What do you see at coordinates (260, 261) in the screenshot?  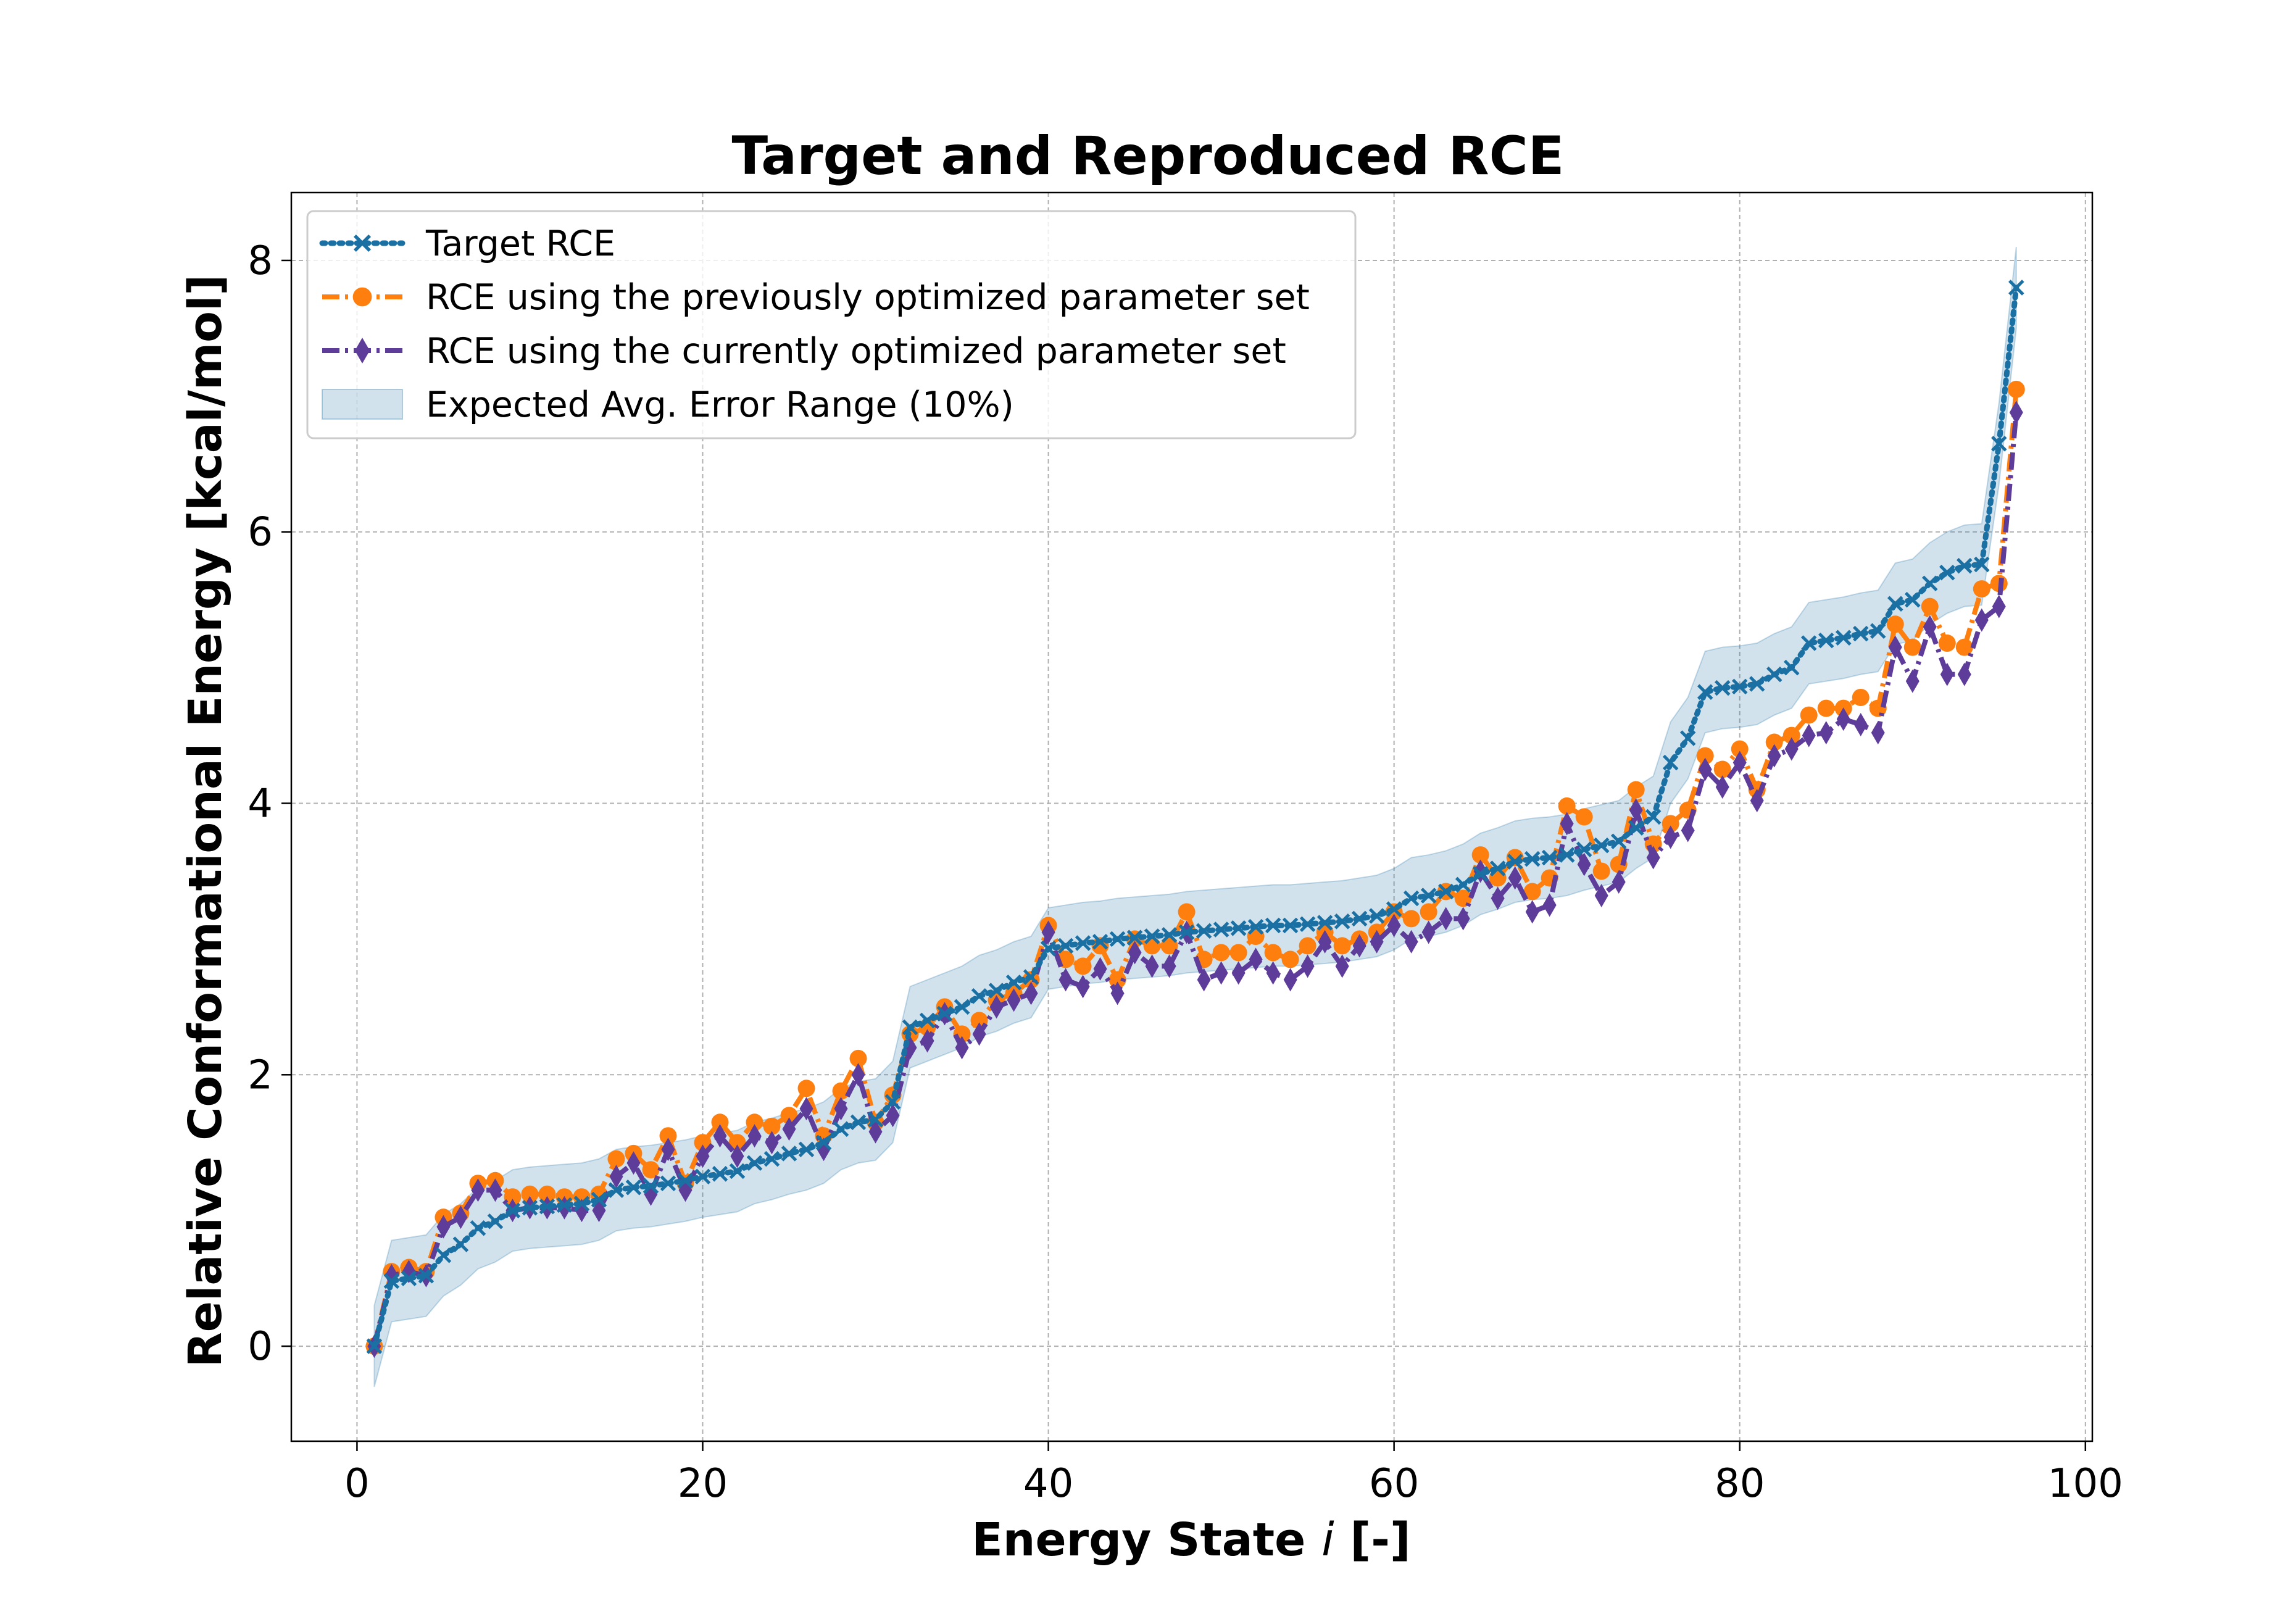 I see `y-tick-label: 8` at bounding box center [260, 261].